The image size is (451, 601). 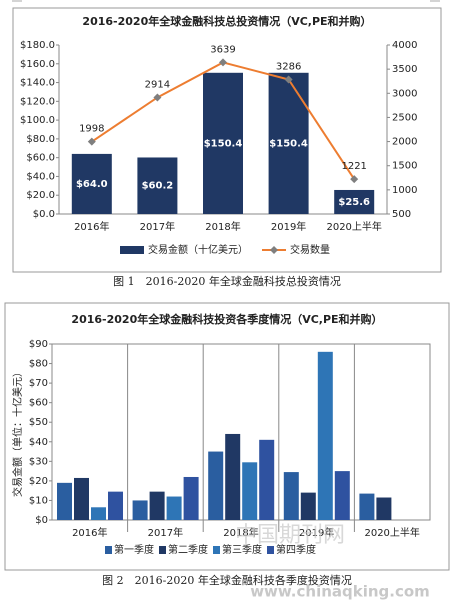 I want to click on y-tick-label: $70, so click(x=38, y=383).